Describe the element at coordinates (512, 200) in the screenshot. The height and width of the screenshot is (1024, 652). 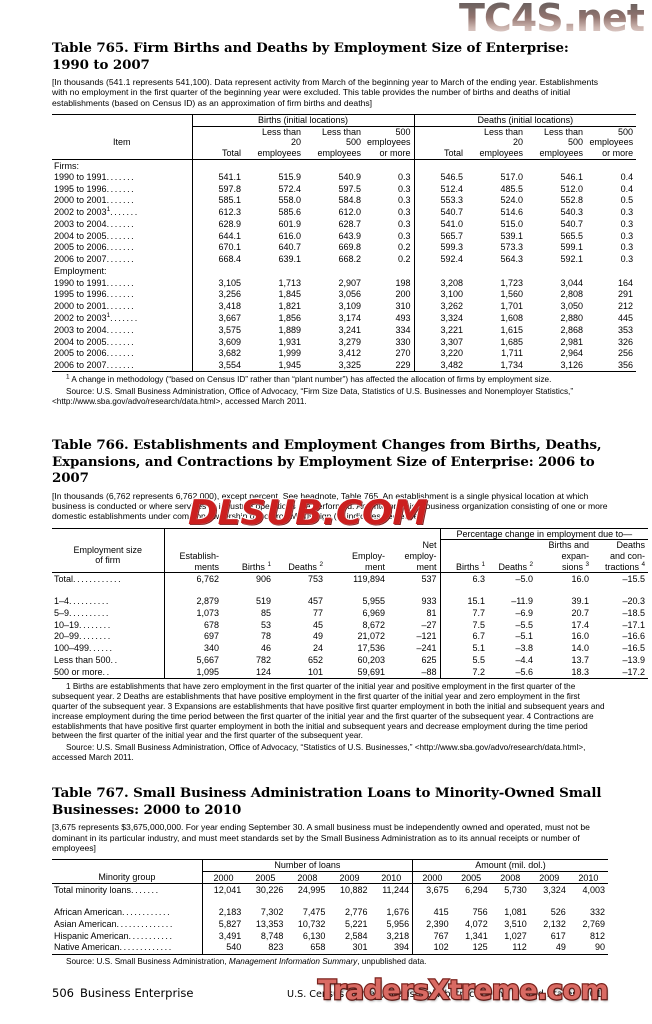
I see `data-cell: 524.0` at that location.